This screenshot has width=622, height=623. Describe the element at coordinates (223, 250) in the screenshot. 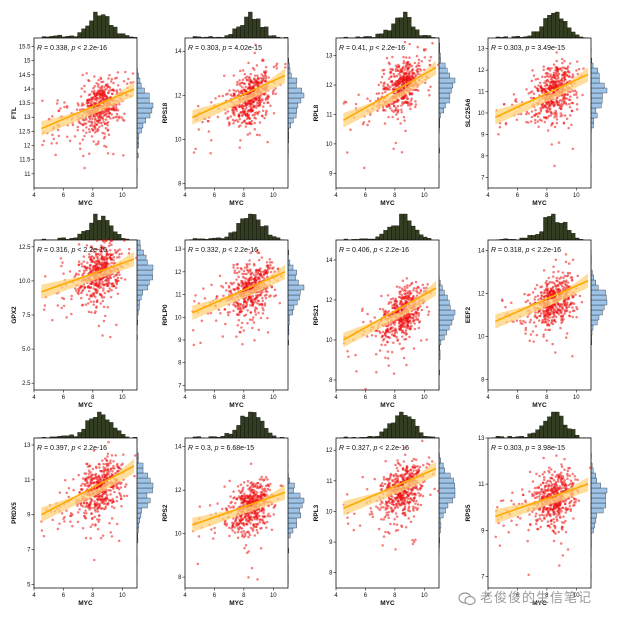

I see `correlation-annotation: R = 0.332, p < 2.2e-16` at that location.